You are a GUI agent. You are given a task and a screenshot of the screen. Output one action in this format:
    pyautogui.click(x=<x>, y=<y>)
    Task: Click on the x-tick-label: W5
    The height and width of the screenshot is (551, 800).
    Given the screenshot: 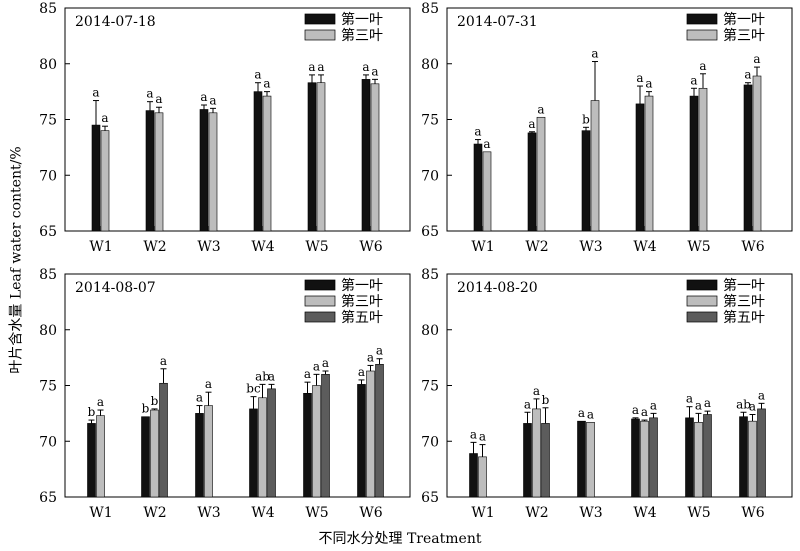 What is the action you would take?
    pyautogui.click(x=316, y=513)
    